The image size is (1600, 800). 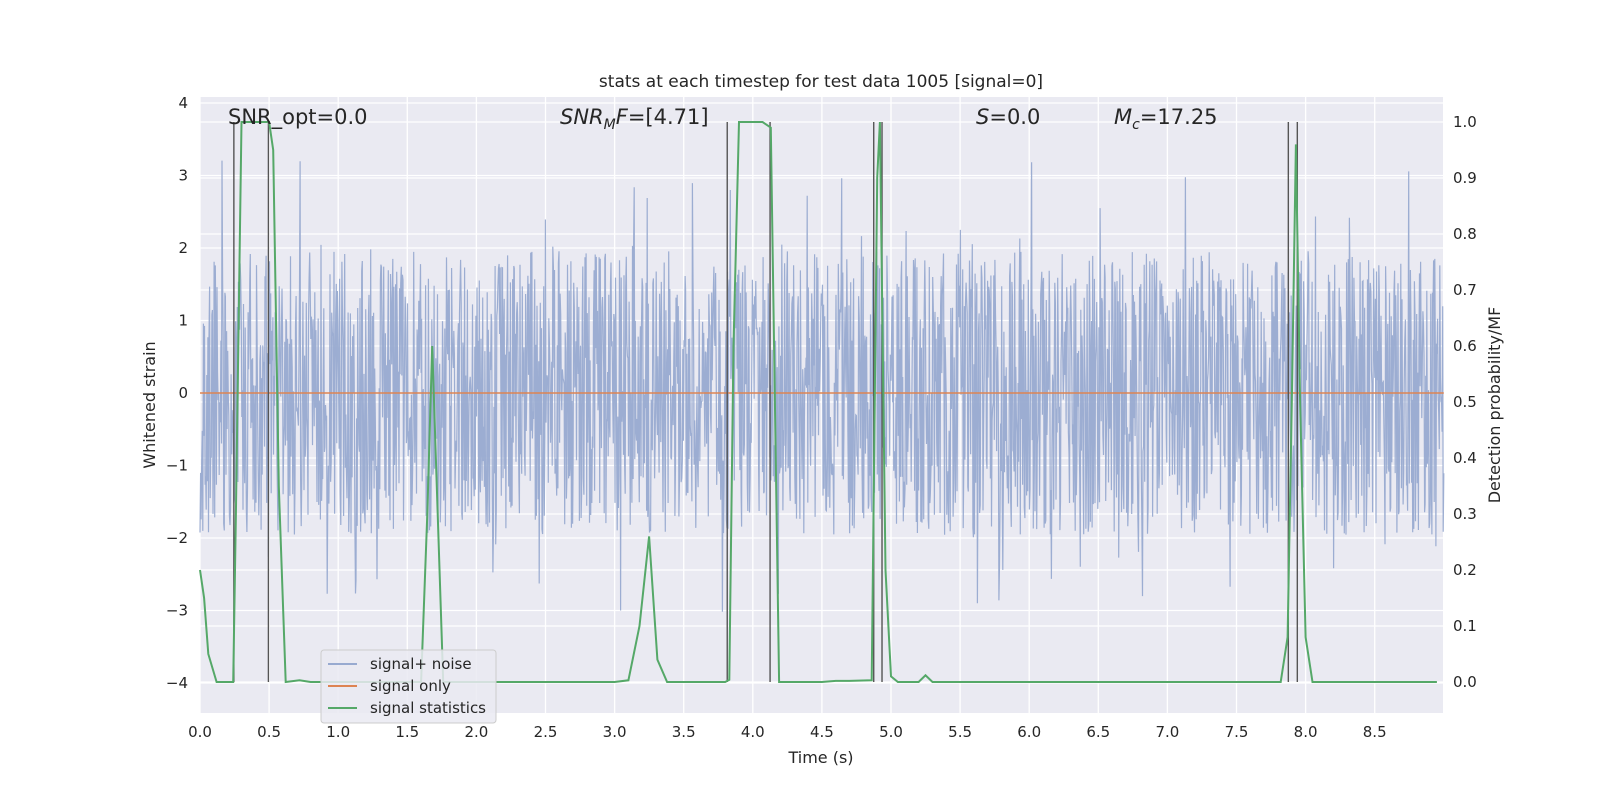 What do you see at coordinates (546, 732) in the screenshot?
I see `x-tick-5: 2.5` at bounding box center [546, 732].